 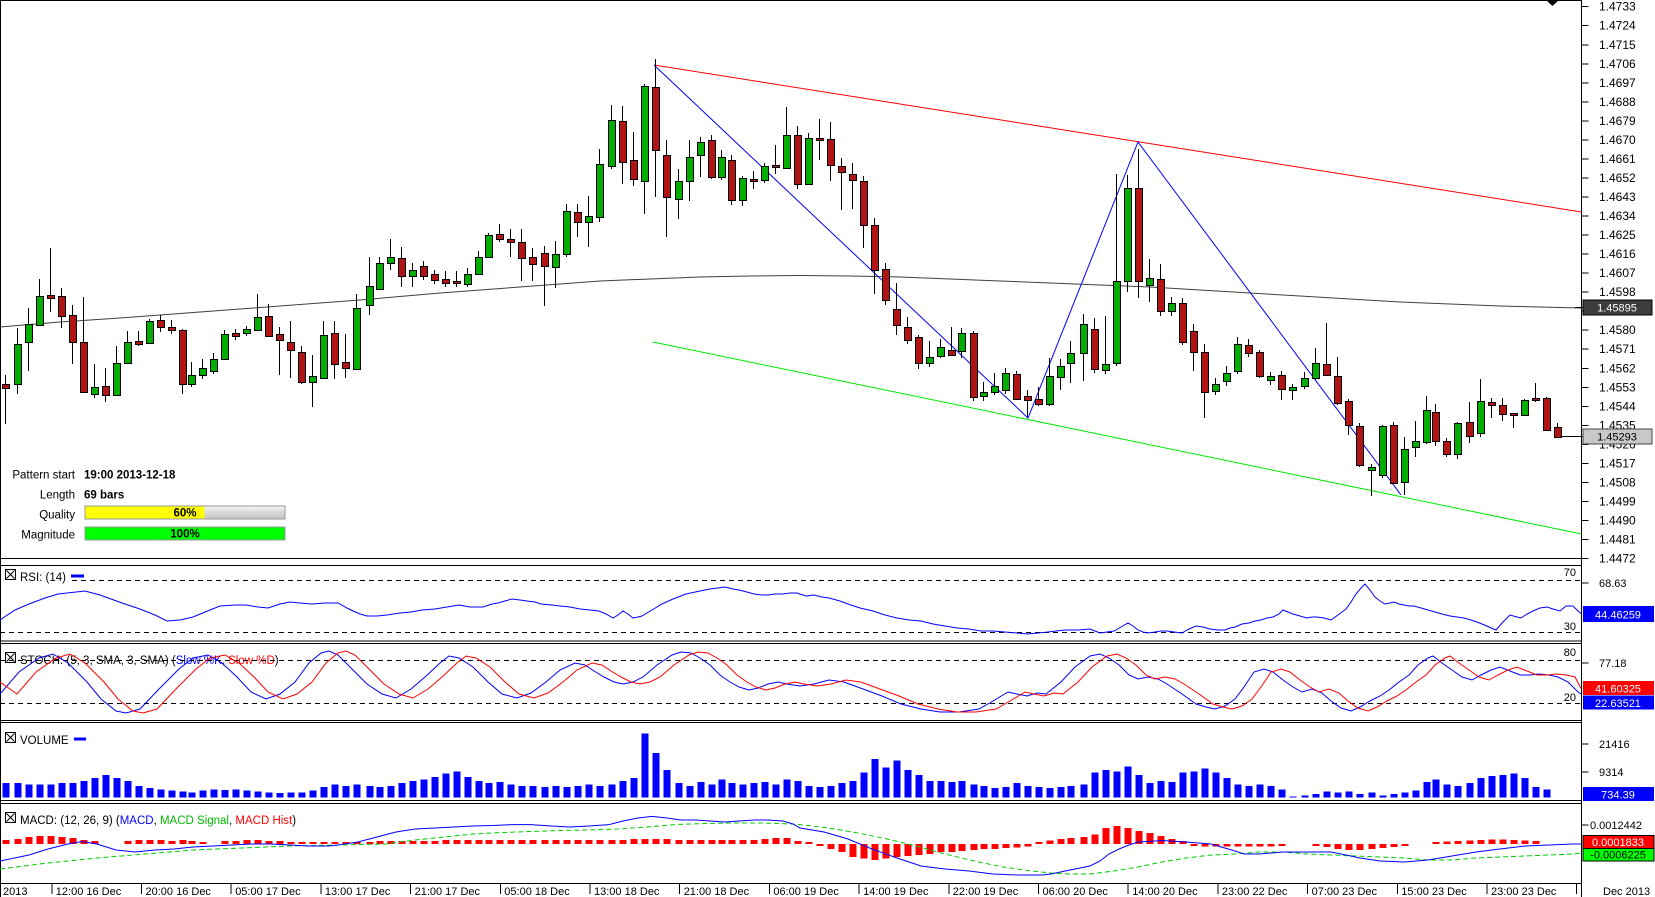 What do you see at coordinates (1617, 309) in the screenshot?
I see `svg-text: 1.45895` at bounding box center [1617, 309].